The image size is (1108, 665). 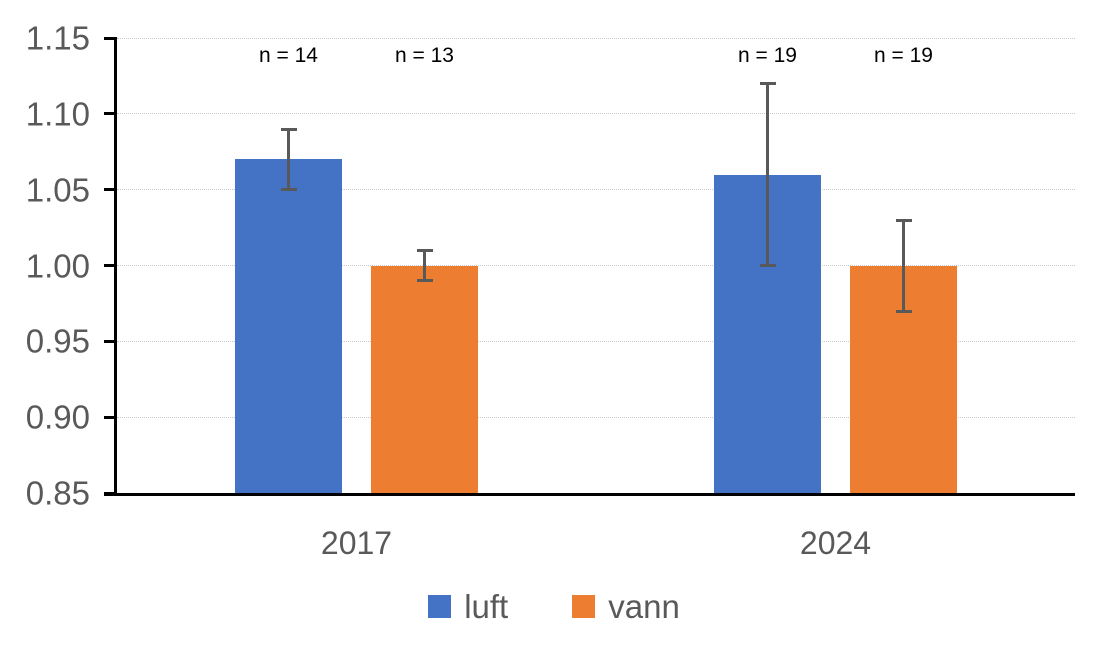 I want to click on x-axis-category-label: 2024, so click(x=835, y=543).